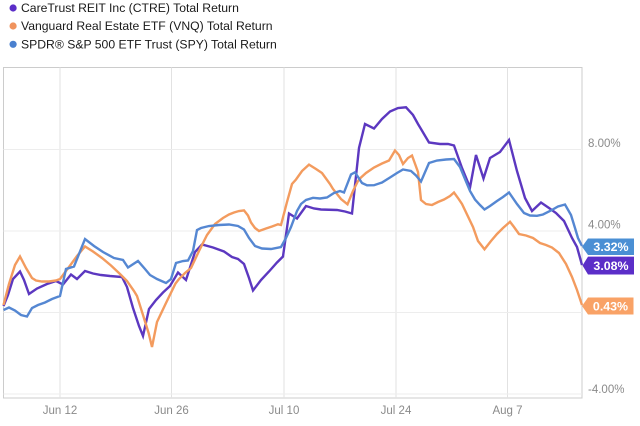 The image size is (640, 426). Describe the element at coordinates (606, 390) in the screenshot. I see `svg-text: -4.00%` at that location.